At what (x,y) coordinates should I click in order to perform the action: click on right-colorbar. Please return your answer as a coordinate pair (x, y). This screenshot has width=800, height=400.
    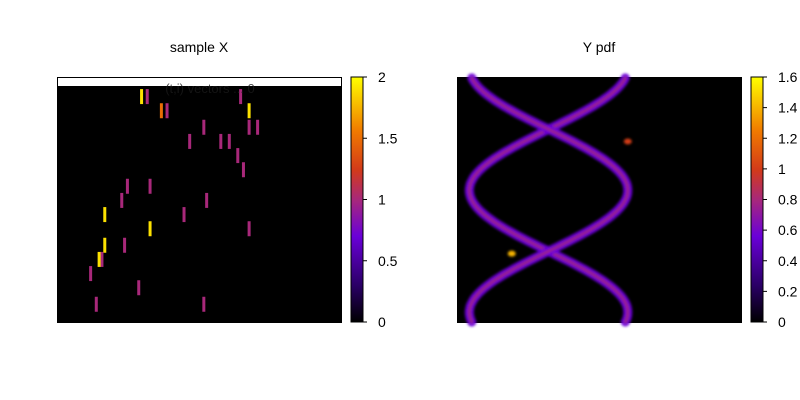
    Looking at the image, I should click on (757, 199).